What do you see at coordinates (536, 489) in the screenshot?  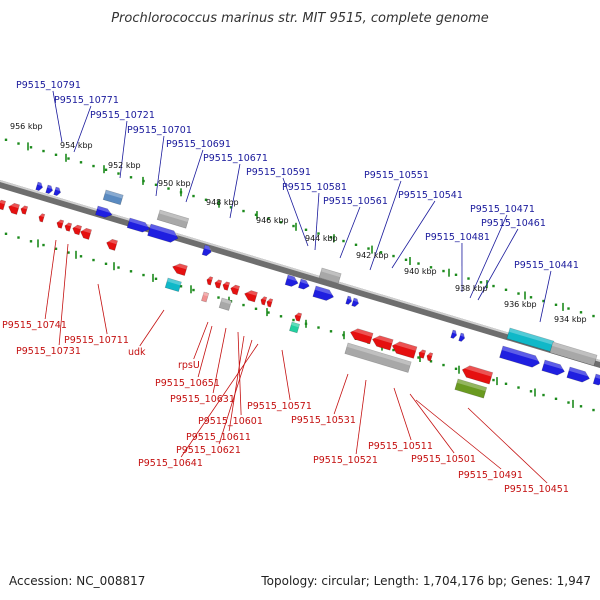 I see `bottom-gene-label: P9515_10451` at bounding box center [536, 489].